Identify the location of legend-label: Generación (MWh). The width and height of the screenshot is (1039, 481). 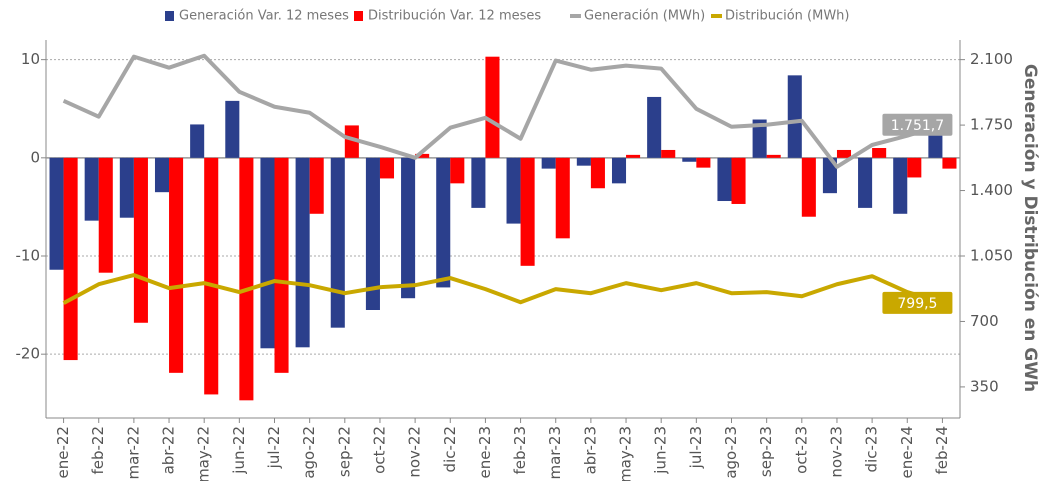
(644, 16).